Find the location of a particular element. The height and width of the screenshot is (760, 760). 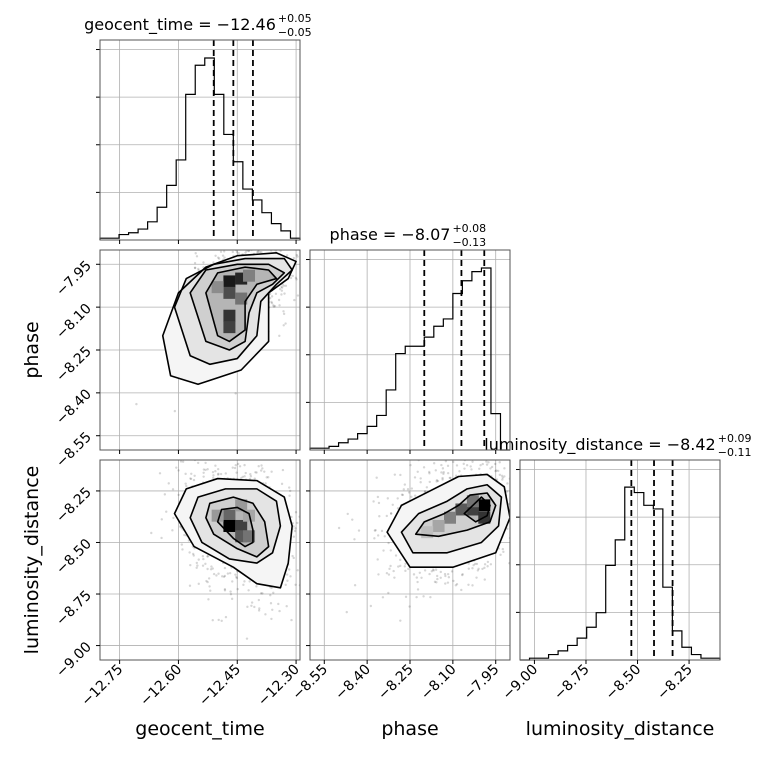

y-tick-label: −8.50 is located at coordinates (74, 557).